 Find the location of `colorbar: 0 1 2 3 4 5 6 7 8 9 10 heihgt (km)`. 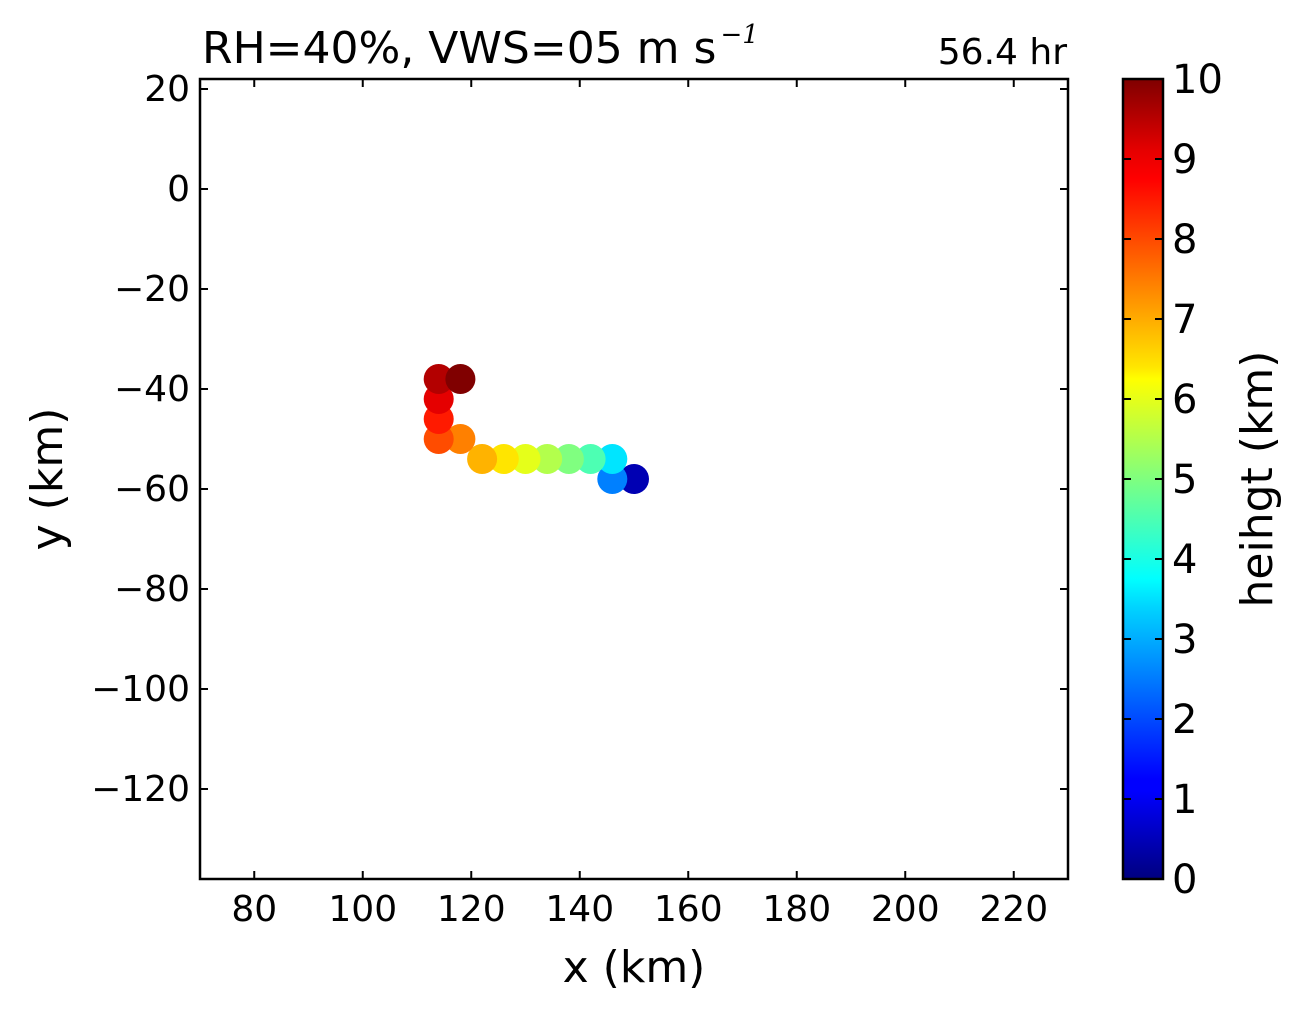

colorbar: 0 1 2 3 4 5 6 7 8 9 10 heihgt (km) is located at coordinates (1202, 480).